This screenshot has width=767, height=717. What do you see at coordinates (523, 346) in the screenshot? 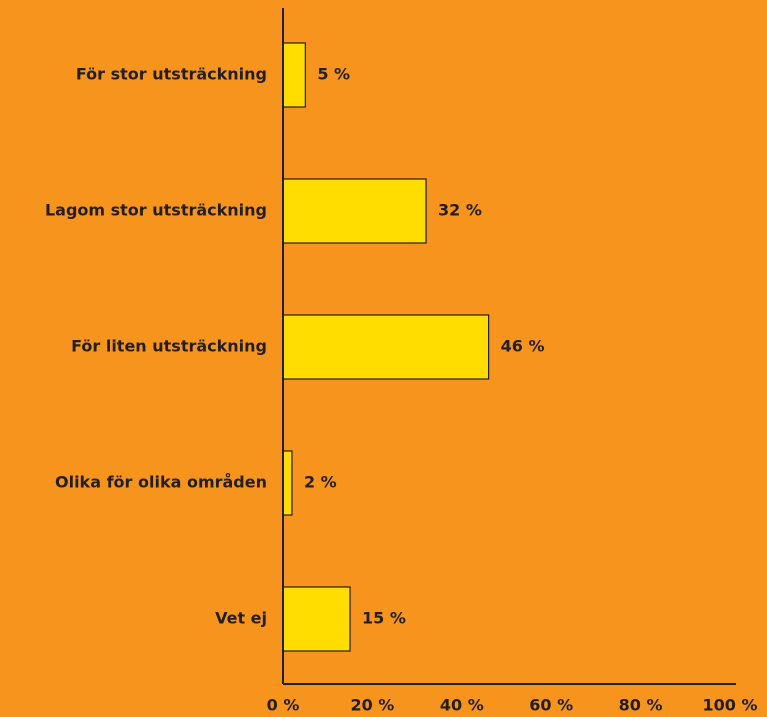
I see `value-label: 46 %` at bounding box center [523, 346].